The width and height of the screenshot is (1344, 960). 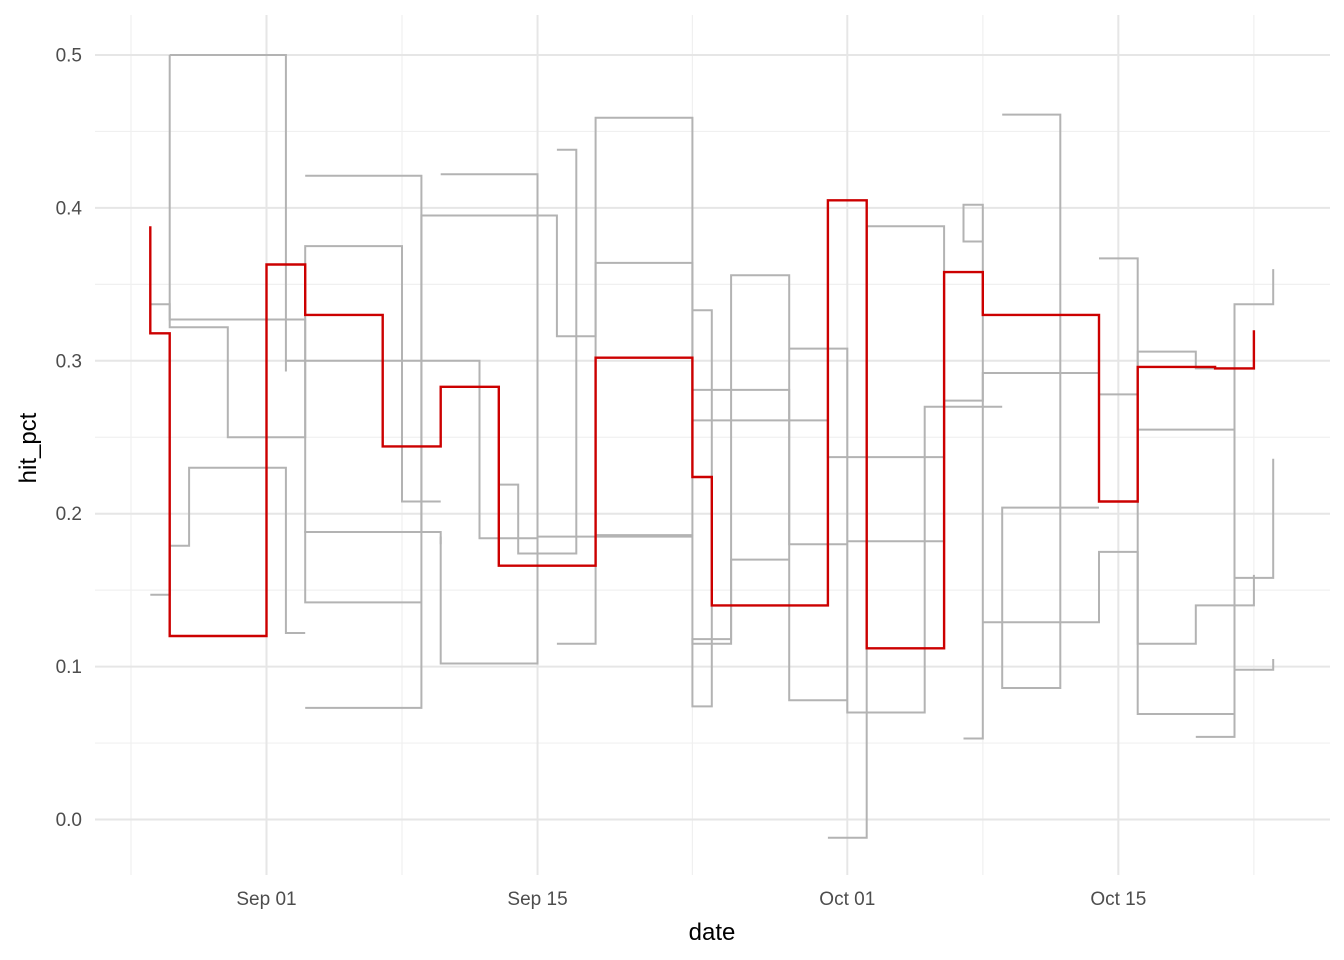 I want to click on y-tick-label: 0.5, so click(x=69, y=56).